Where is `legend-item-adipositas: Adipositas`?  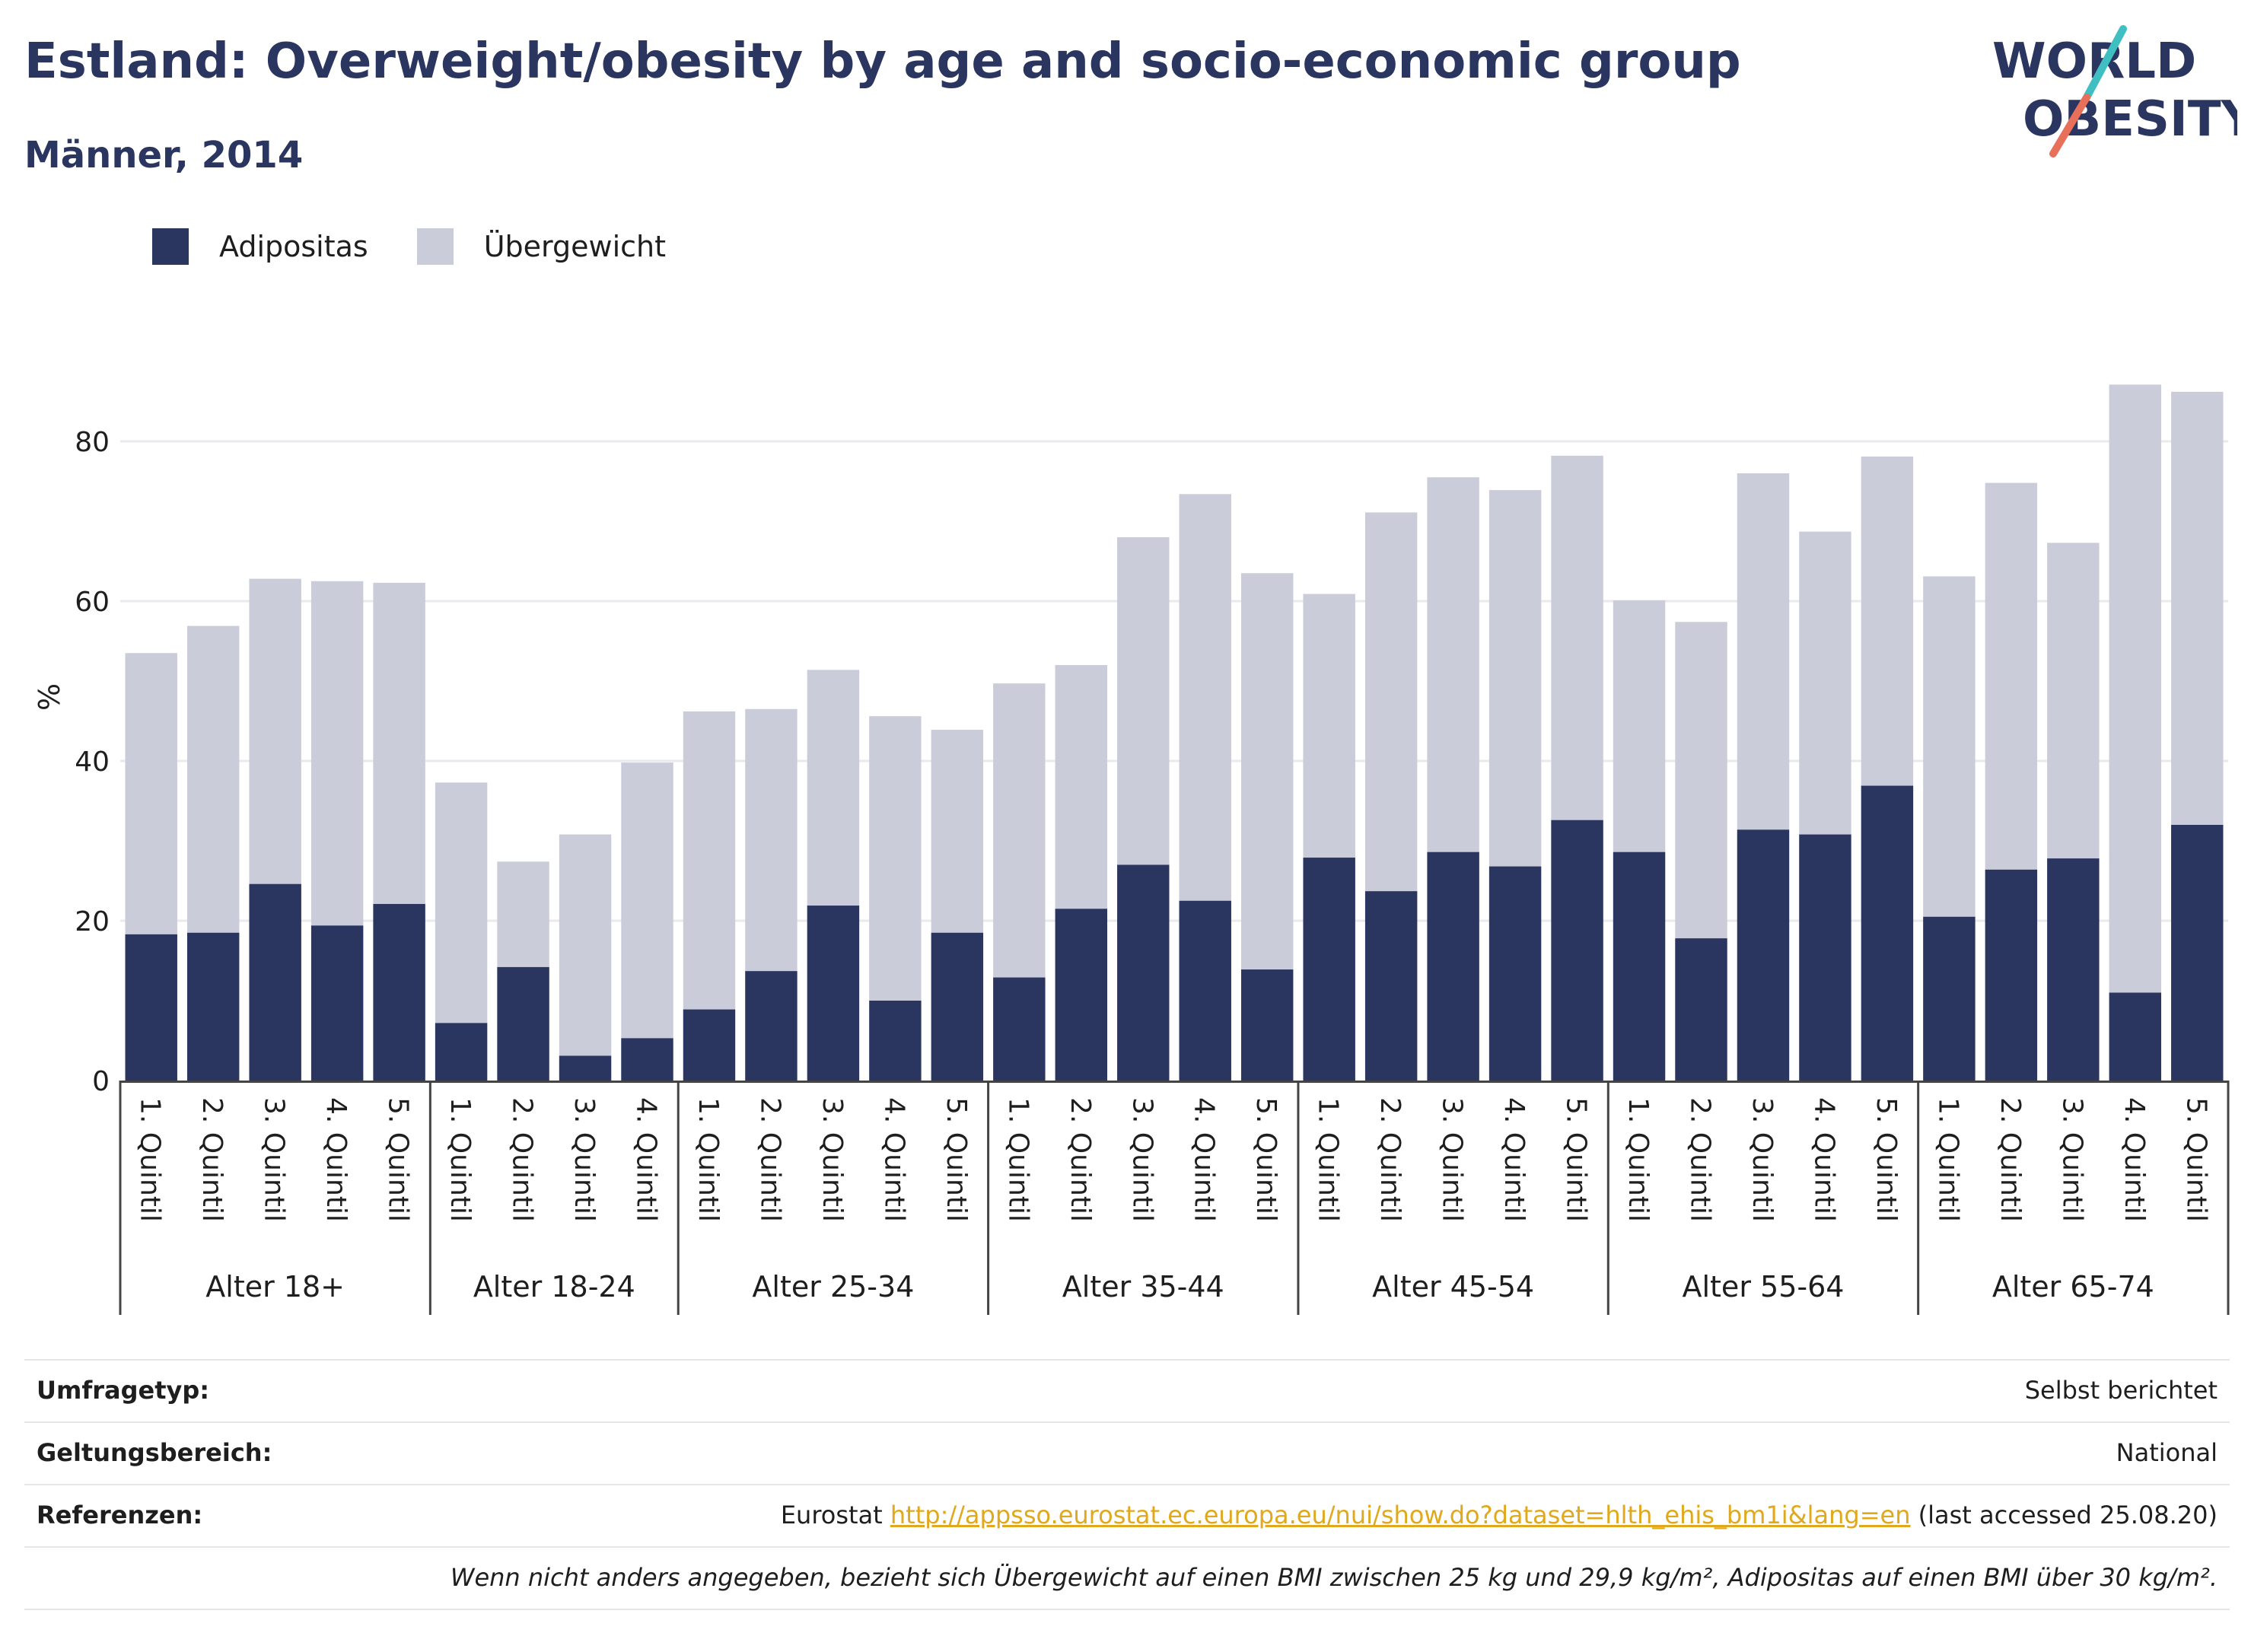 legend-item-adipositas: Adipositas is located at coordinates (260, 246).